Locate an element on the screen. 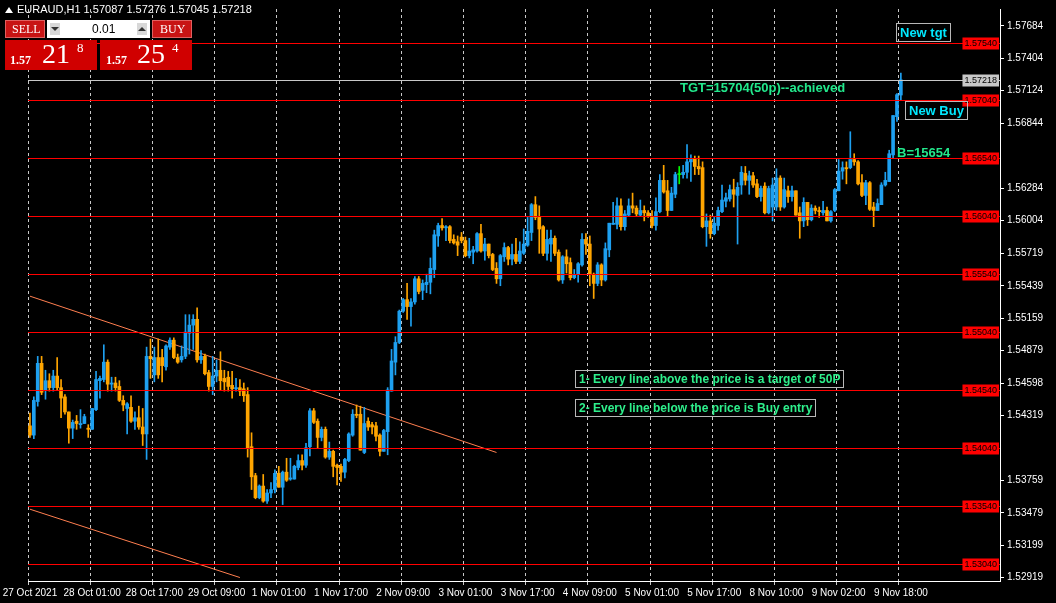  y-tick-label: 1.54319 is located at coordinates (1025, 415).